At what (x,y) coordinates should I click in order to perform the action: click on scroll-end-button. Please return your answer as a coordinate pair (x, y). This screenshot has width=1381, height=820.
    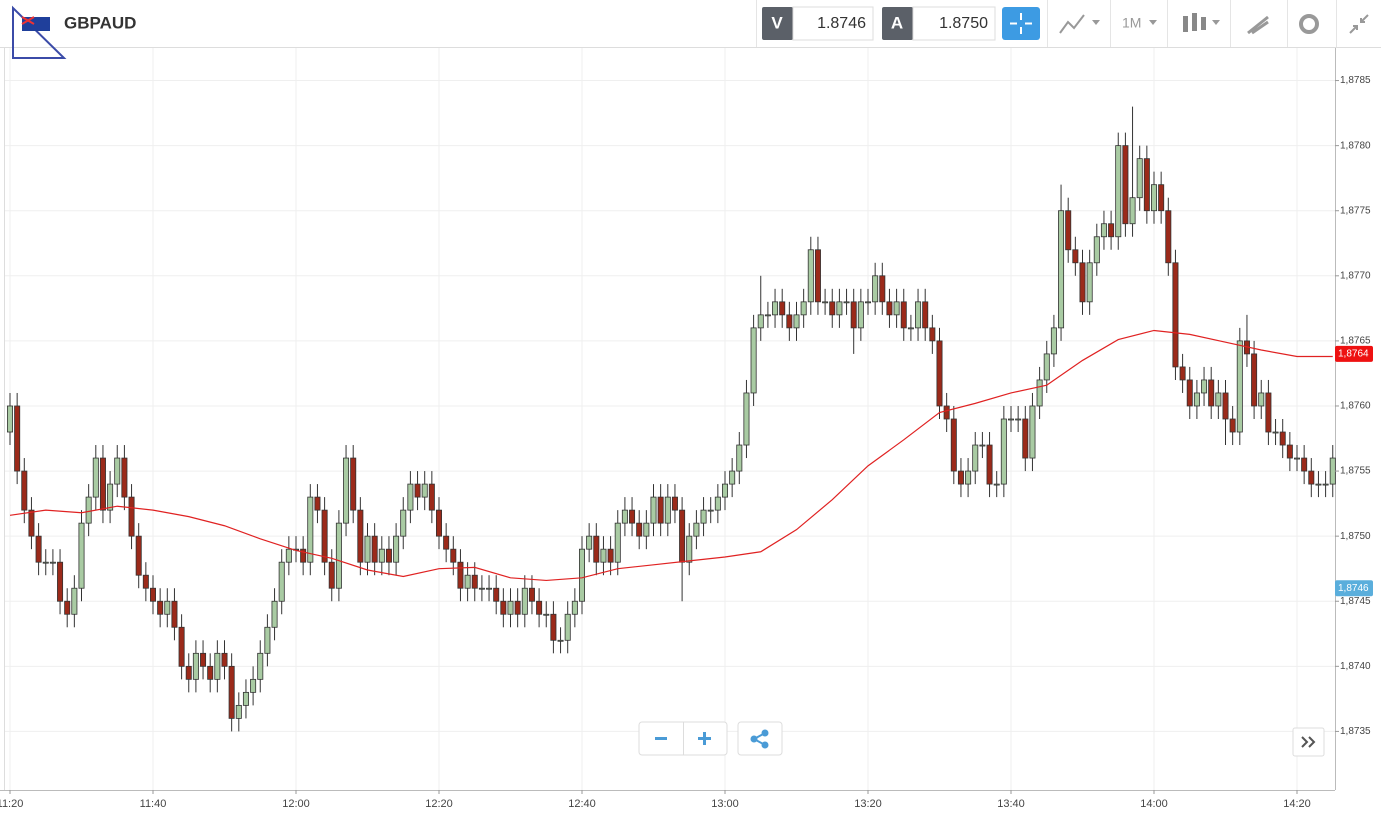
    Looking at the image, I should click on (1308, 742).